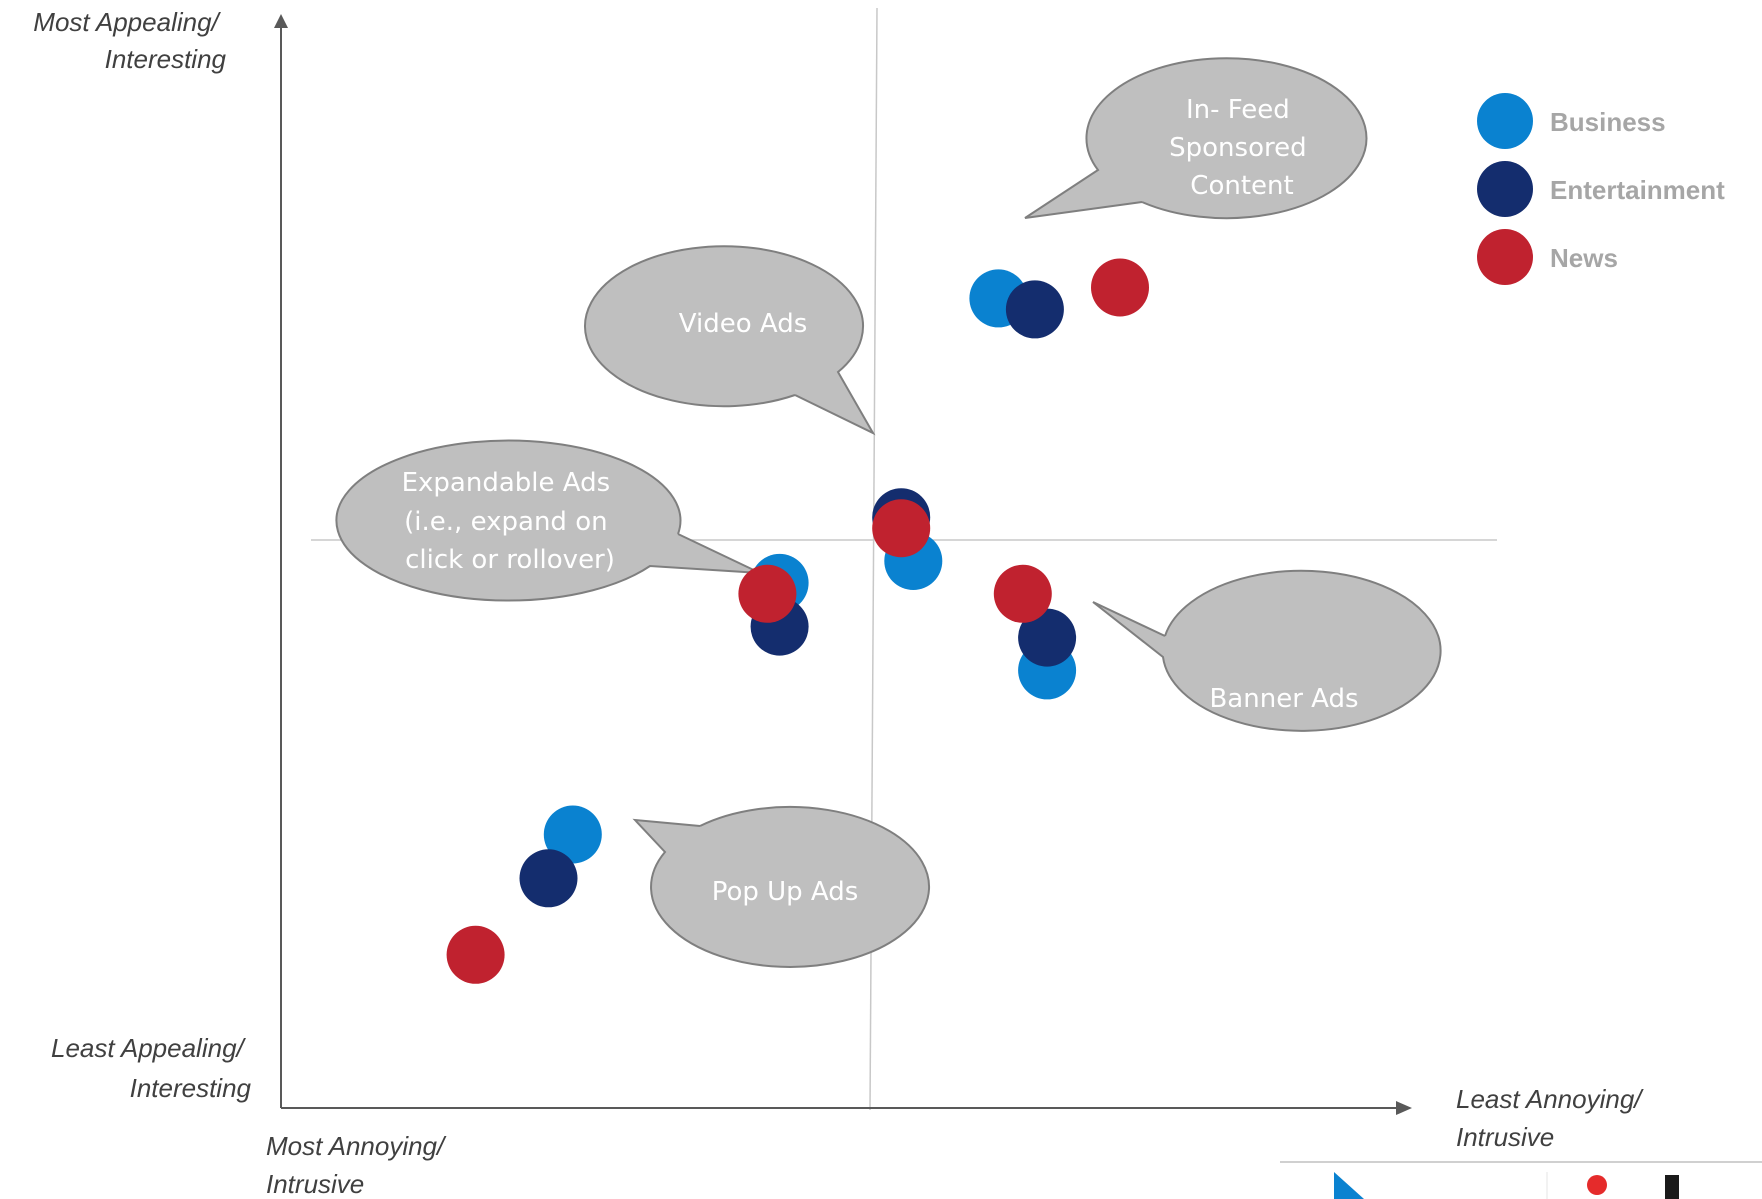 The width and height of the screenshot is (1762, 1199). Describe the element at coordinates (1672, 1187) in the screenshot. I see `logo-black-bar-icon` at that location.